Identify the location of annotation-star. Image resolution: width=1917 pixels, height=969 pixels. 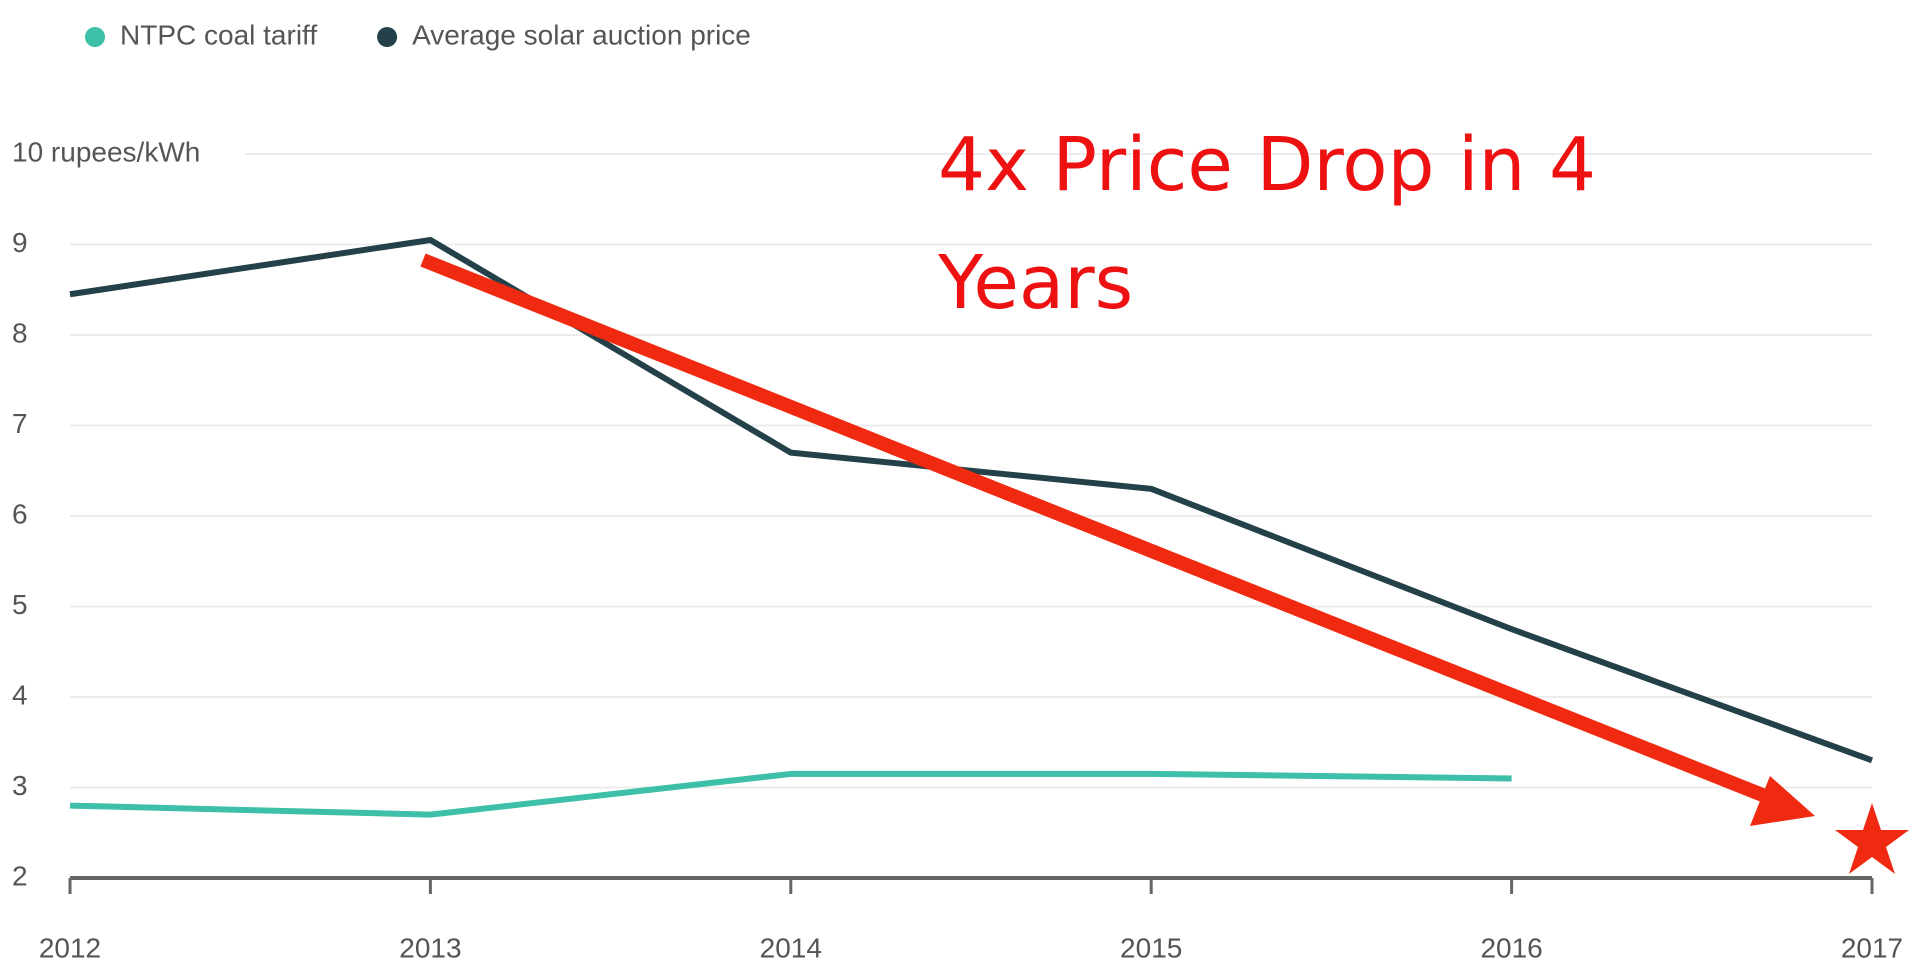
(1872, 838).